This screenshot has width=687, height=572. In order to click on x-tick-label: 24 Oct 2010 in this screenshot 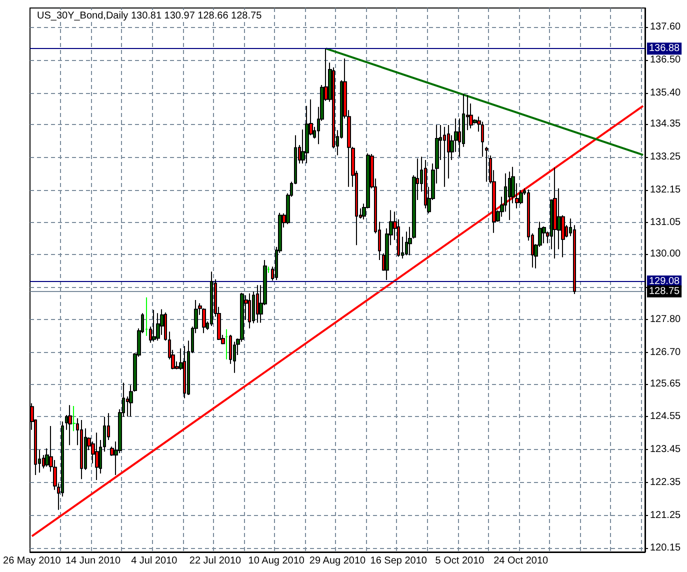, I will do `click(521, 561)`.